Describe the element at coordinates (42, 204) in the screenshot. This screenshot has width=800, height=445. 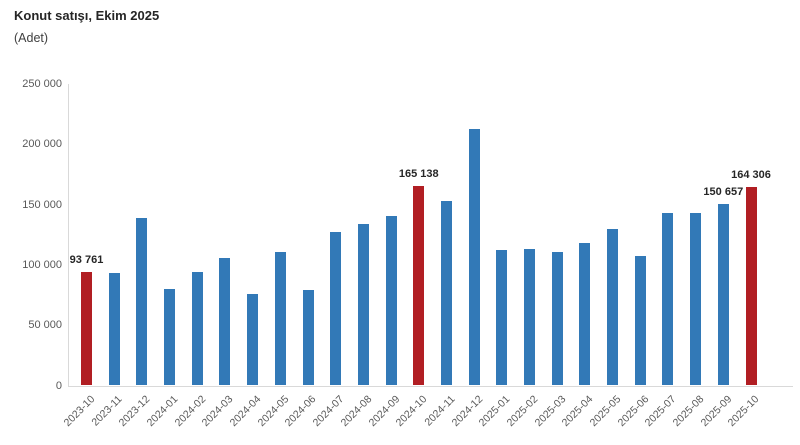
I see `y-axis-tick-label: 150 000` at that location.